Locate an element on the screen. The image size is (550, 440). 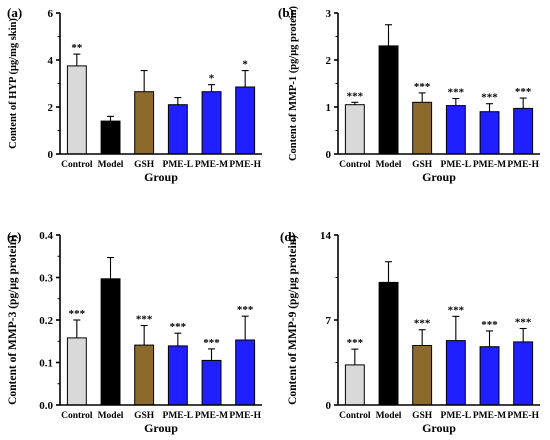
y-tick-label: 1 is located at coordinates (329, 108).